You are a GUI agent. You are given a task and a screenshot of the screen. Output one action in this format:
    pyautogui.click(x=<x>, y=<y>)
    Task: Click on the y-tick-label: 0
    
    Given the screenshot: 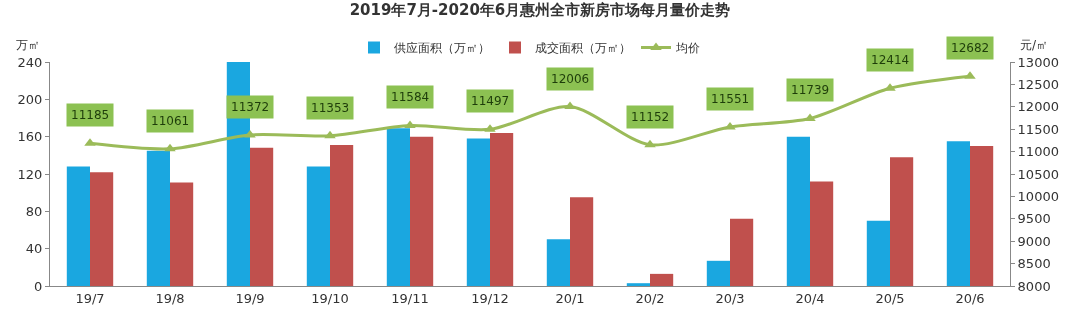 What is the action you would take?
    pyautogui.click(x=38, y=286)
    